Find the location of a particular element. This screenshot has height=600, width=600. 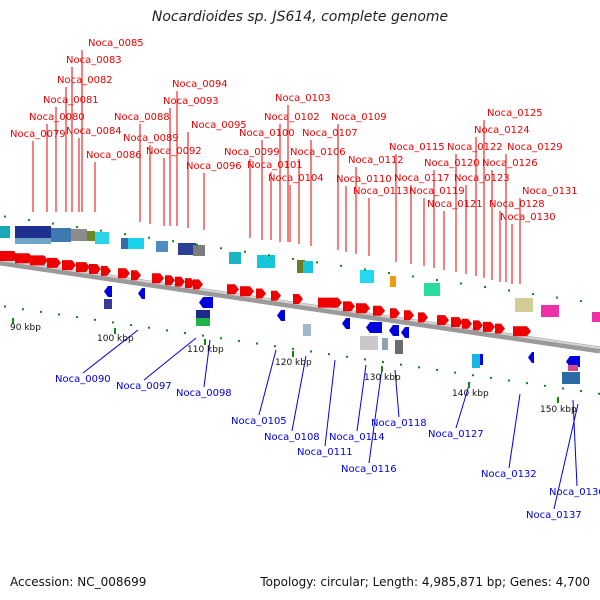

gene-label-noca-0080: Noca_0080 is located at coordinates (57, 117).